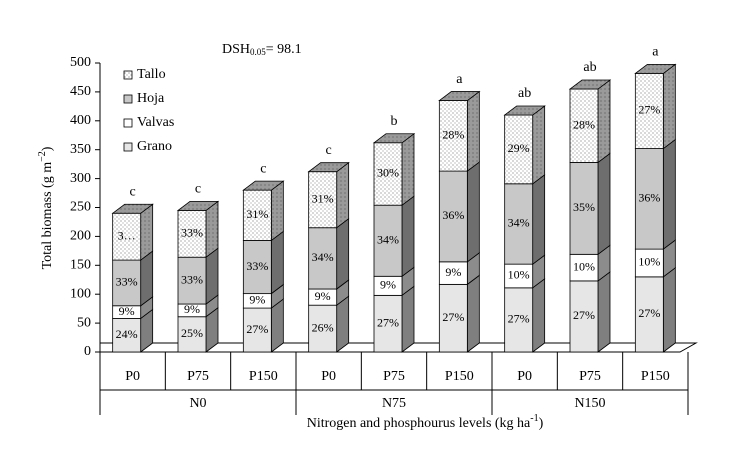  I want to click on group-label: N150, so click(589, 403).